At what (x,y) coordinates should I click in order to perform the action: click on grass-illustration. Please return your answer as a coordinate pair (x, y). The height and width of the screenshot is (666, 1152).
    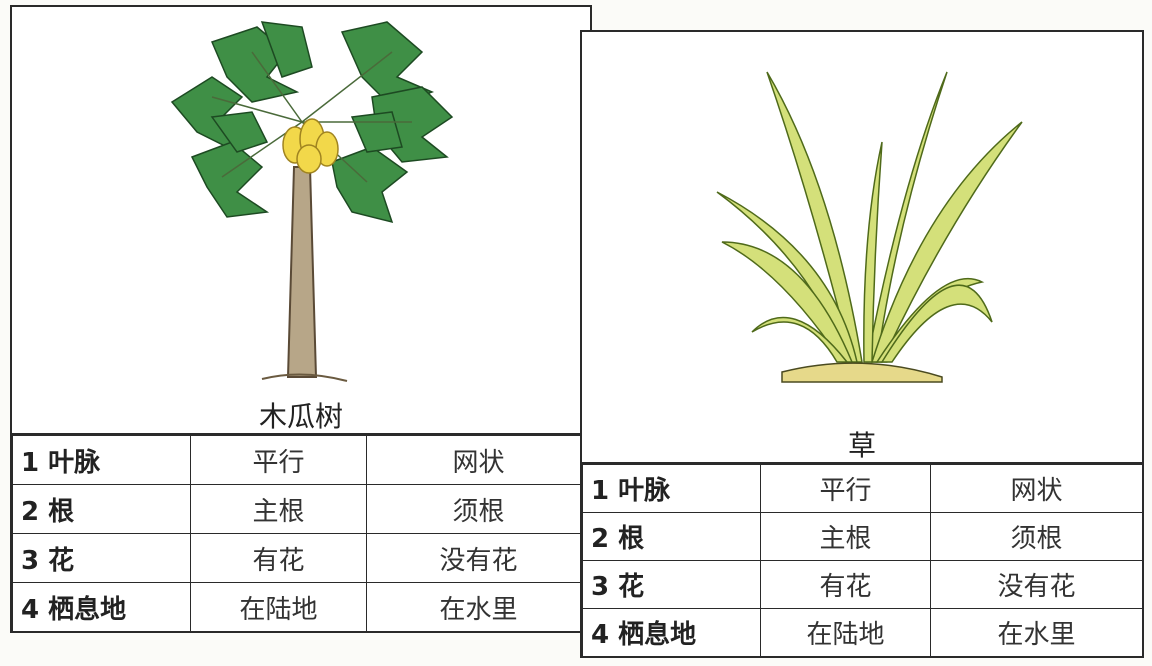
    Looking at the image, I should click on (869, 227).